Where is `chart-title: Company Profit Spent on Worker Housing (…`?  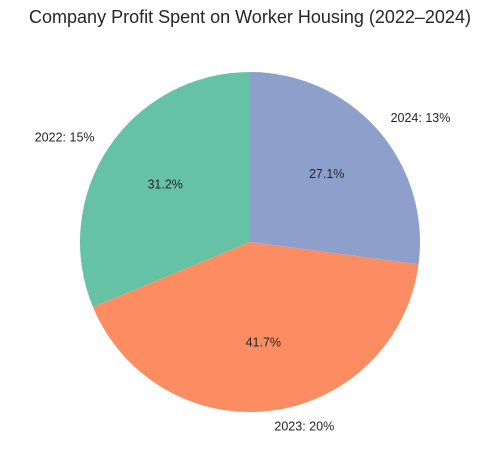 chart-title: Company Profit Spent on Worker Housing (… is located at coordinates (250, 17).